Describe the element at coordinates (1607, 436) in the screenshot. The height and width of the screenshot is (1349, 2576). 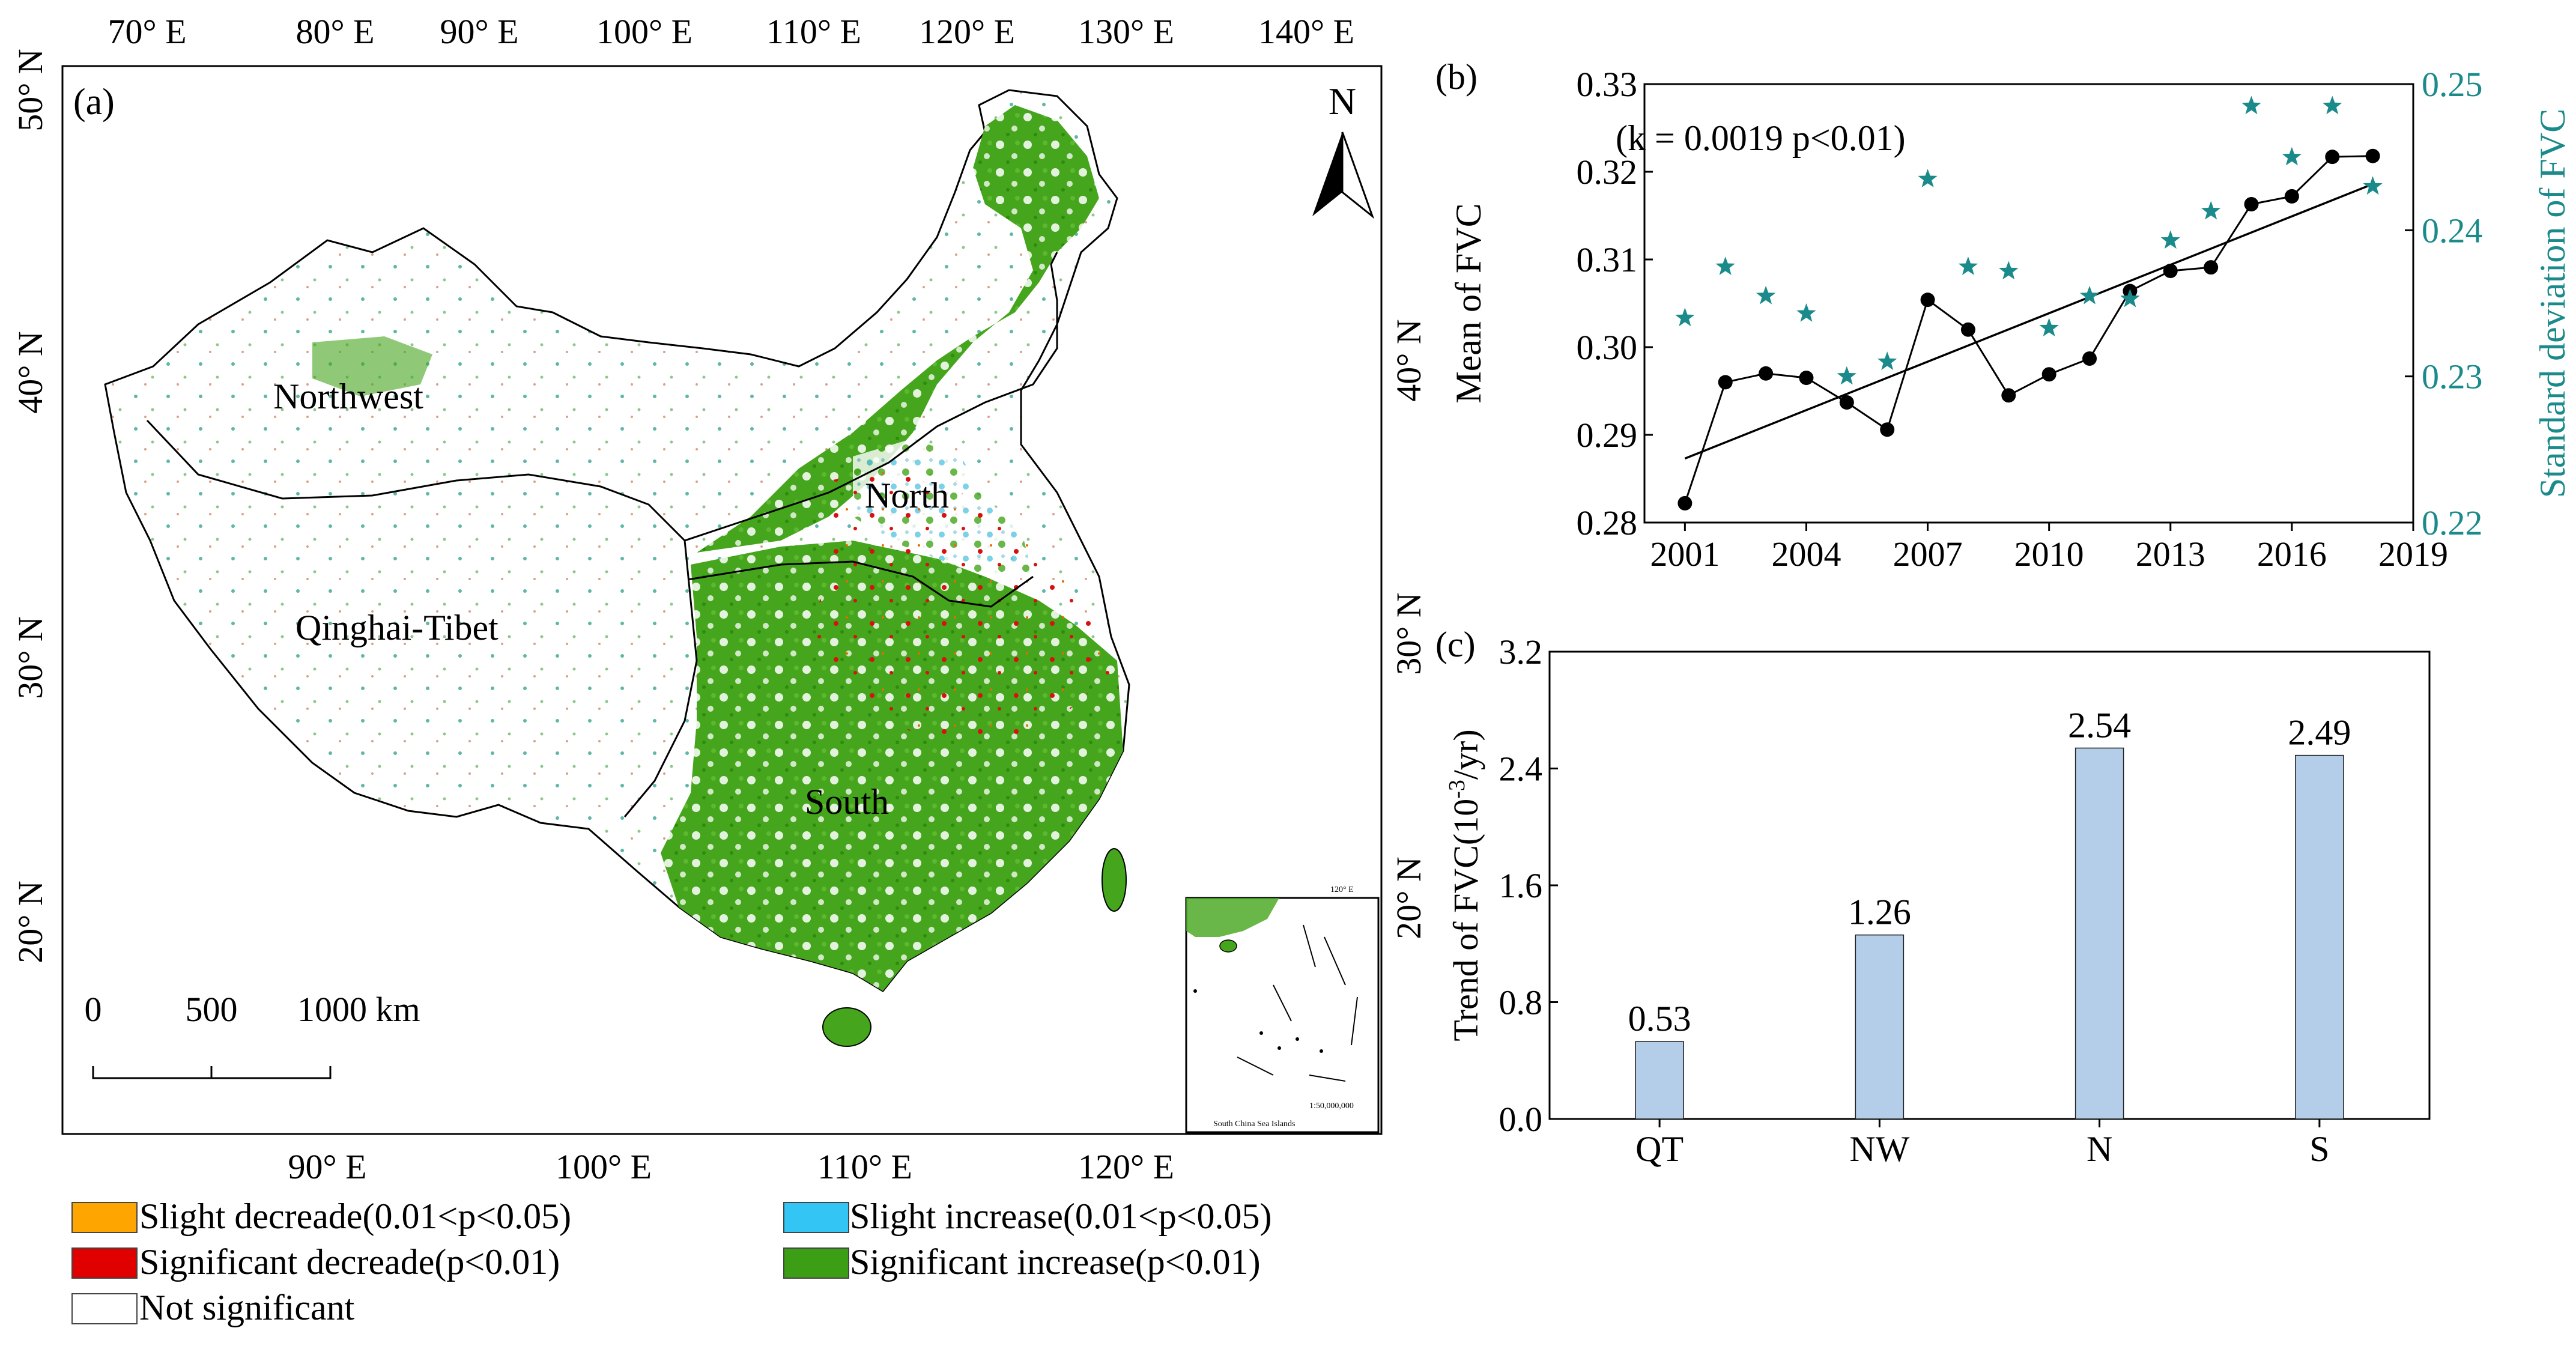
I see `b-ytick-label: 0.29` at that location.